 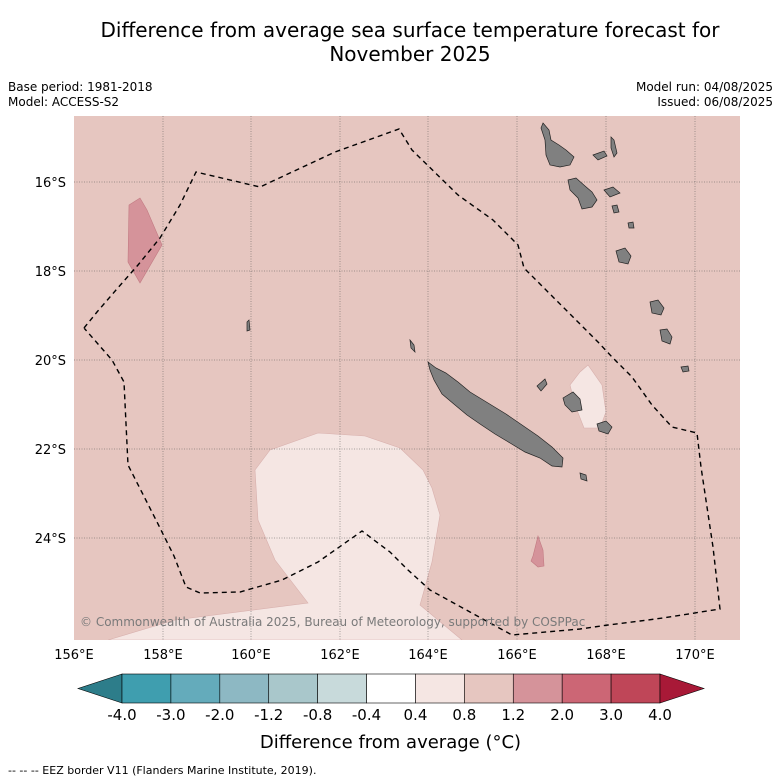 I want to click on colorbar-tick-label: 0.4, so click(x=416, y=715).